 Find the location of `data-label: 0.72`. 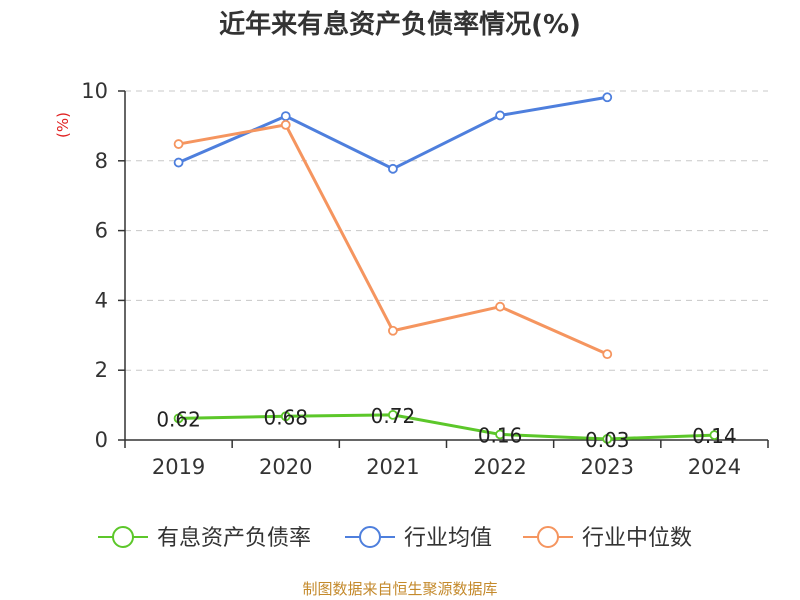

data-label: 0.72 is located at coordinates (393, 416).